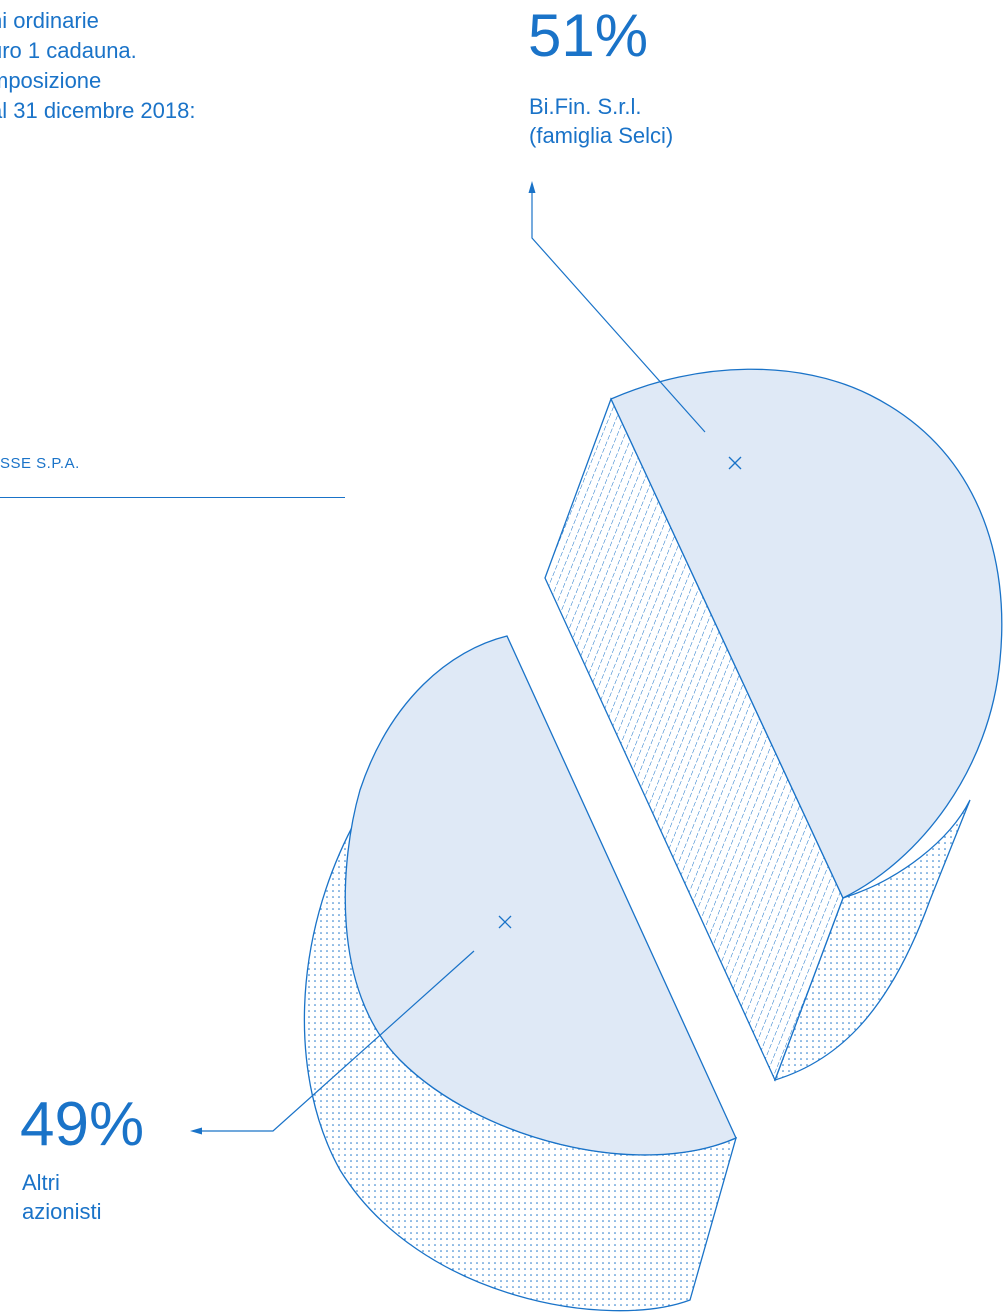 The image size is (1003, 1316). Describe the element at coordinates (41, 1182) in the screenshot. I see `slice-name-line: Altri` at that location.